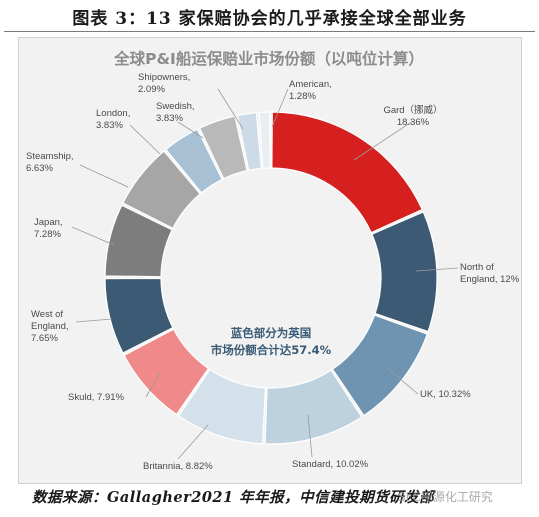  I want to click on slice-japan, so click(138, 241).